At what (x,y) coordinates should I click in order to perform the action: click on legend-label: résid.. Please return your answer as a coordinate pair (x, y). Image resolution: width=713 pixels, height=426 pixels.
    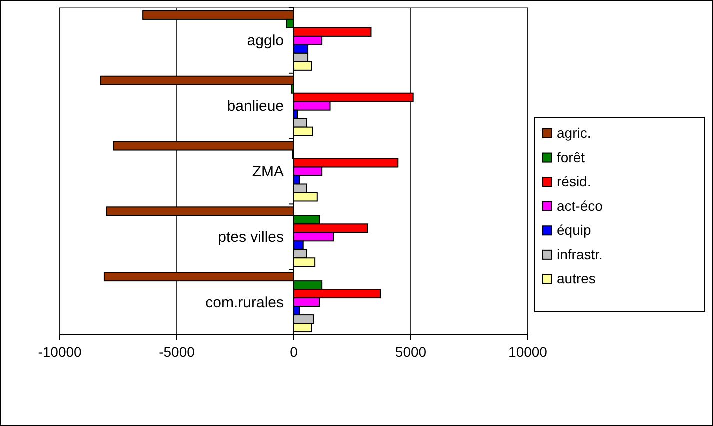
    Looking at the image, I should click on (574, 182).